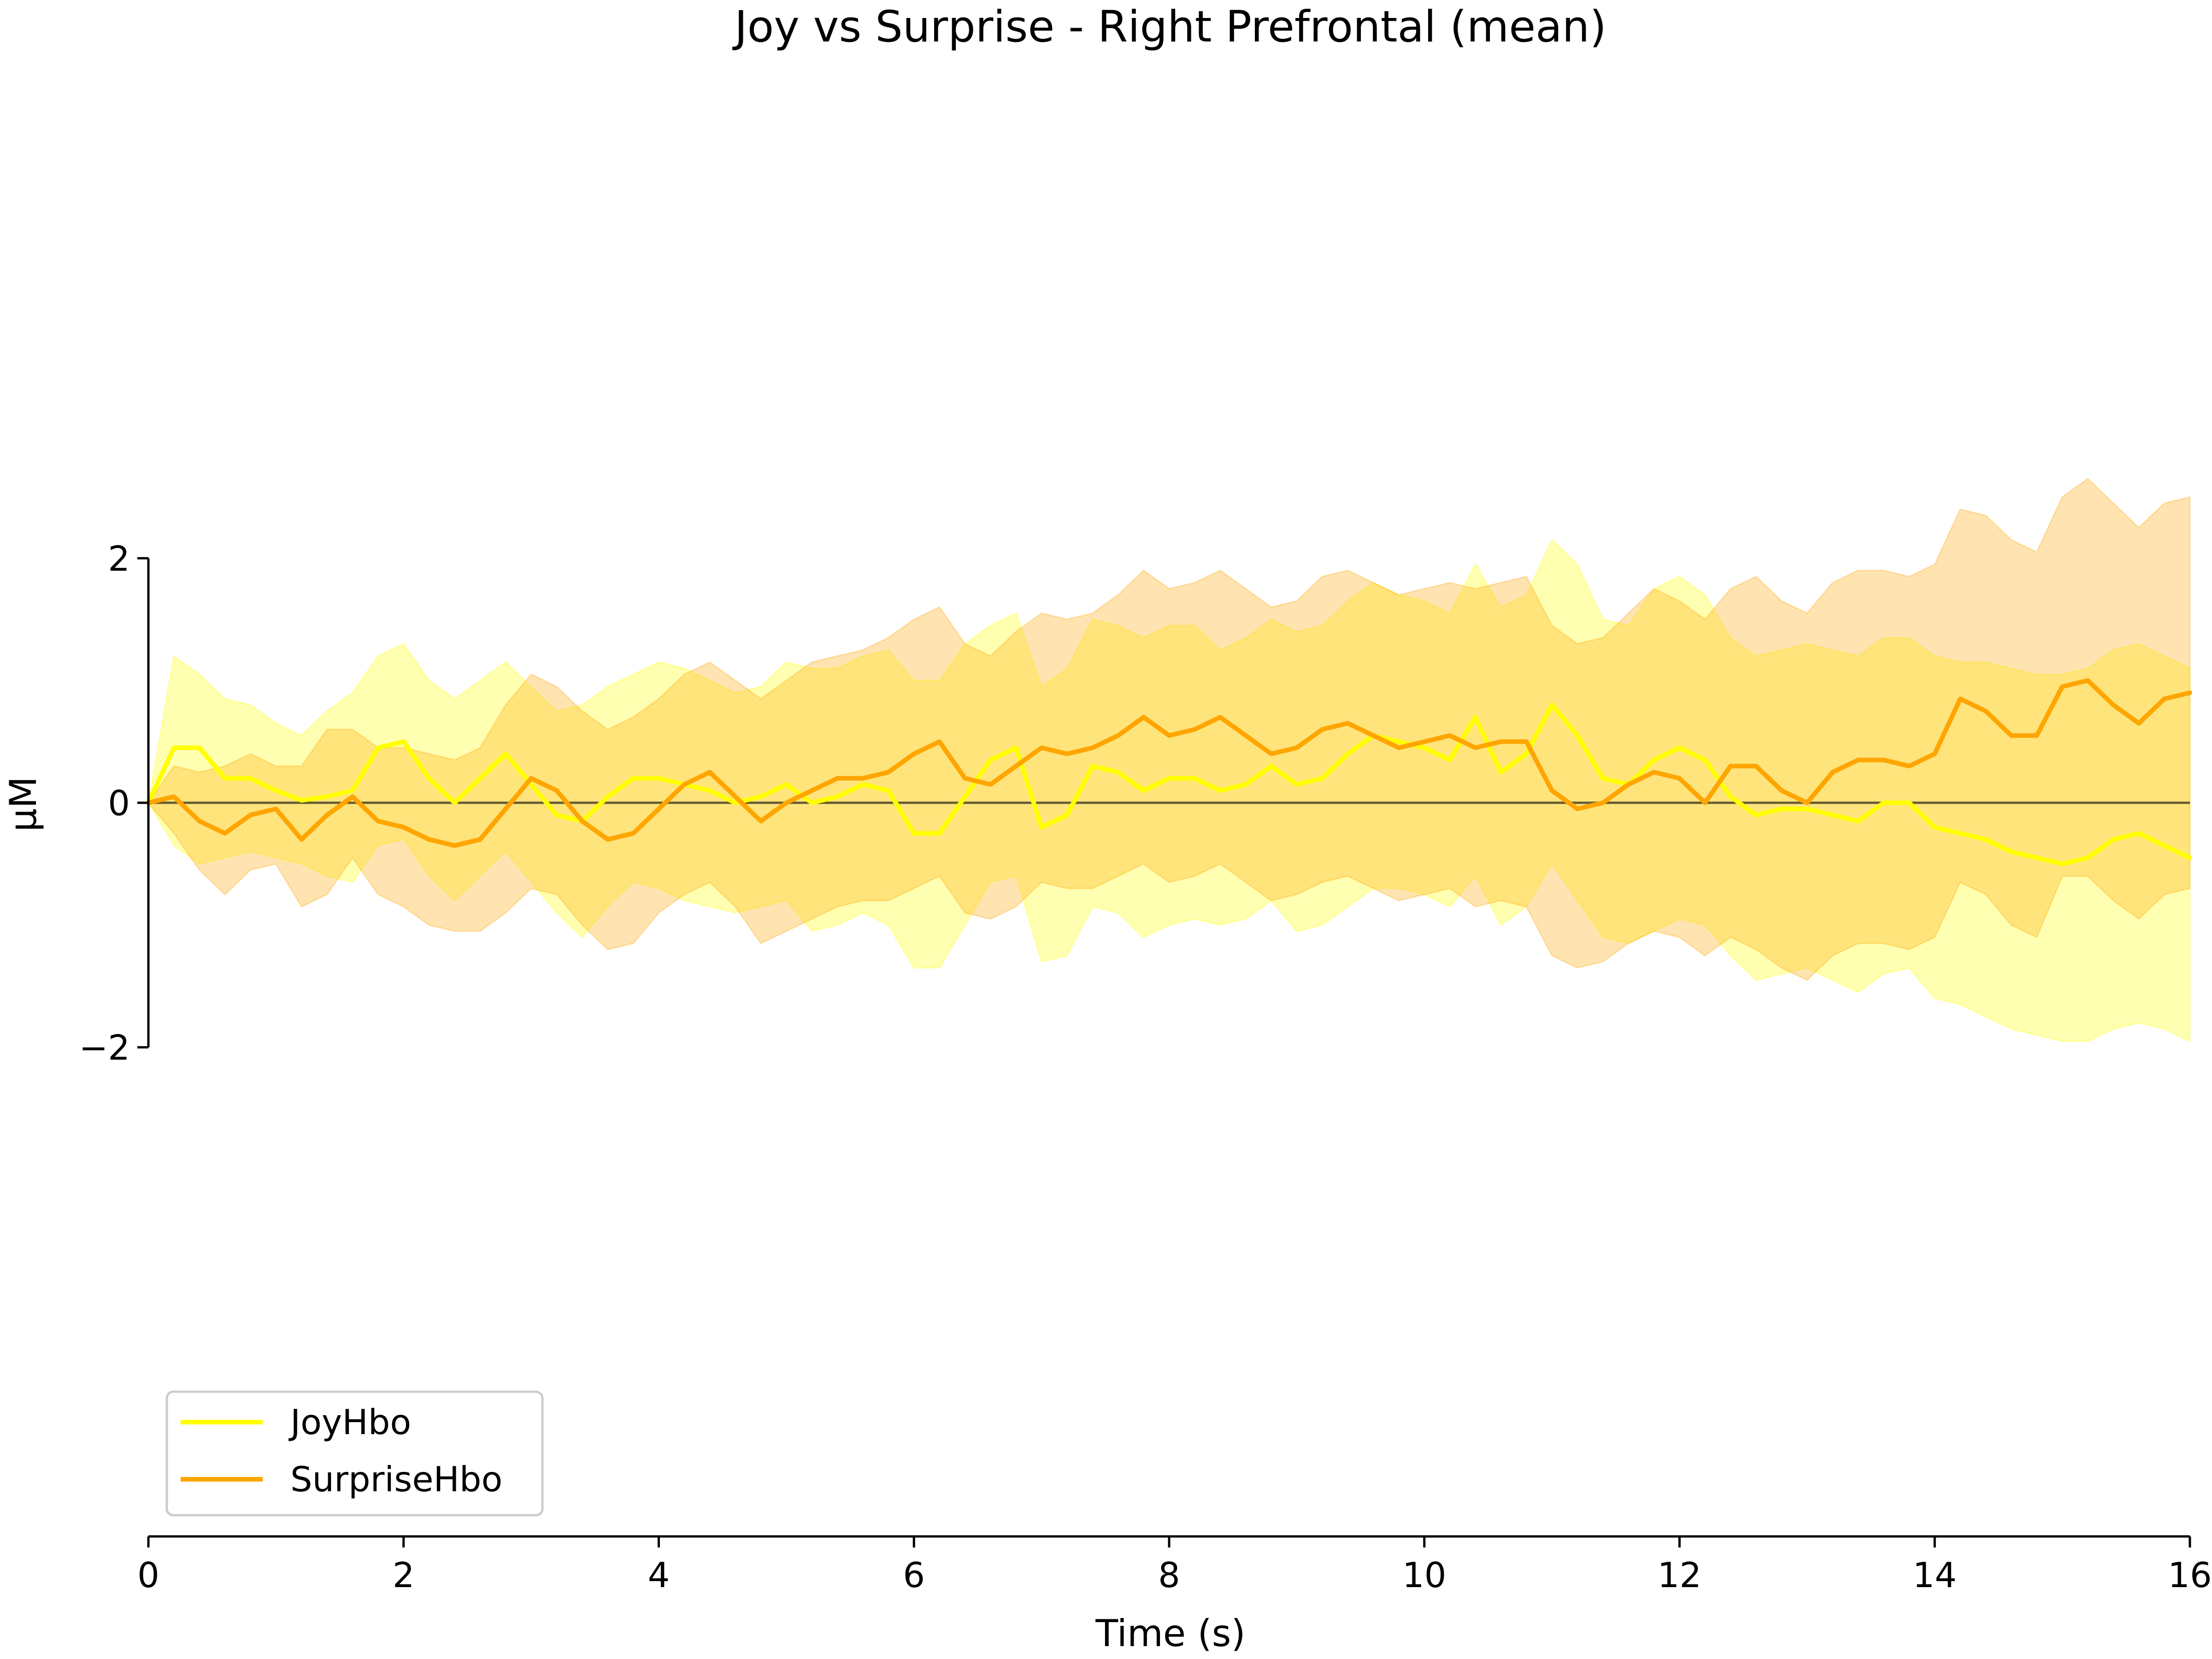 Image resolution: width=2212 pixels, height=1659 pixels. What do you see at coordinates (404, 1575) in the screenshot?
I see `x-tick-label: 2` at bounding box center [404, 1575].